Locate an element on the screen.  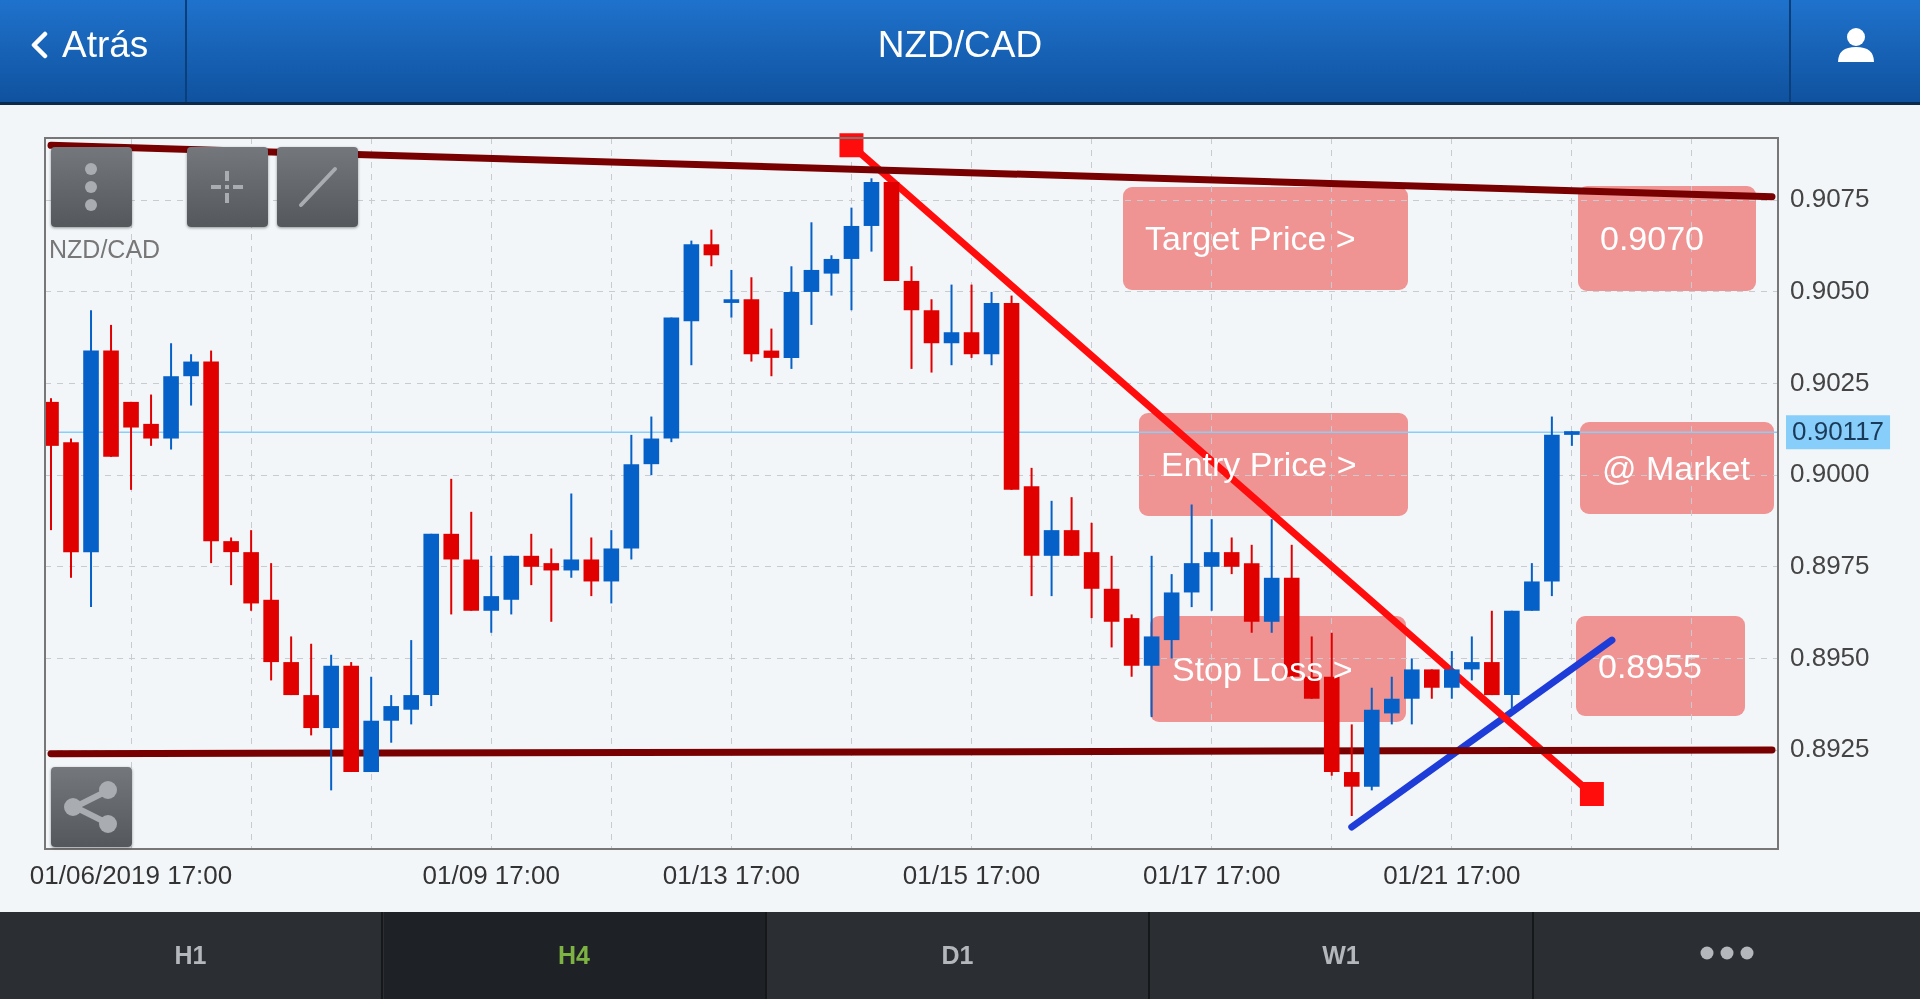
text: W1 is located at coordinates (1342, 955).